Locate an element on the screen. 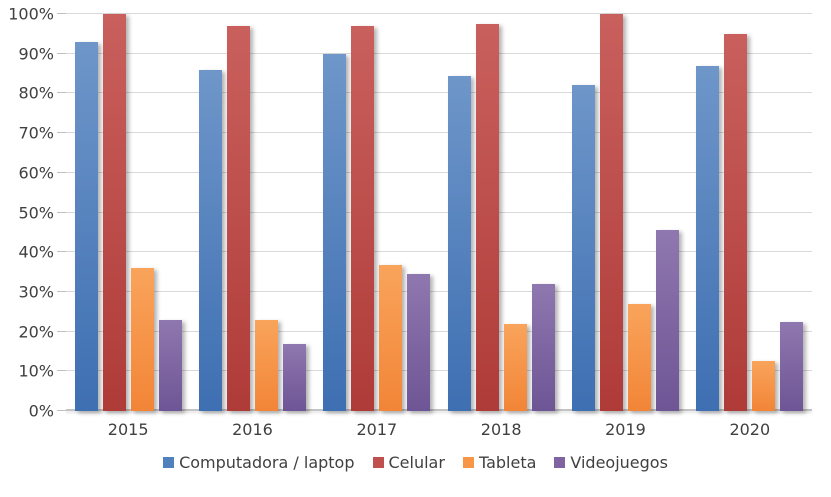 This screenshot has width=831, height=497. bar-computadora-laptop-2015 is located at coordinates (86, 226).